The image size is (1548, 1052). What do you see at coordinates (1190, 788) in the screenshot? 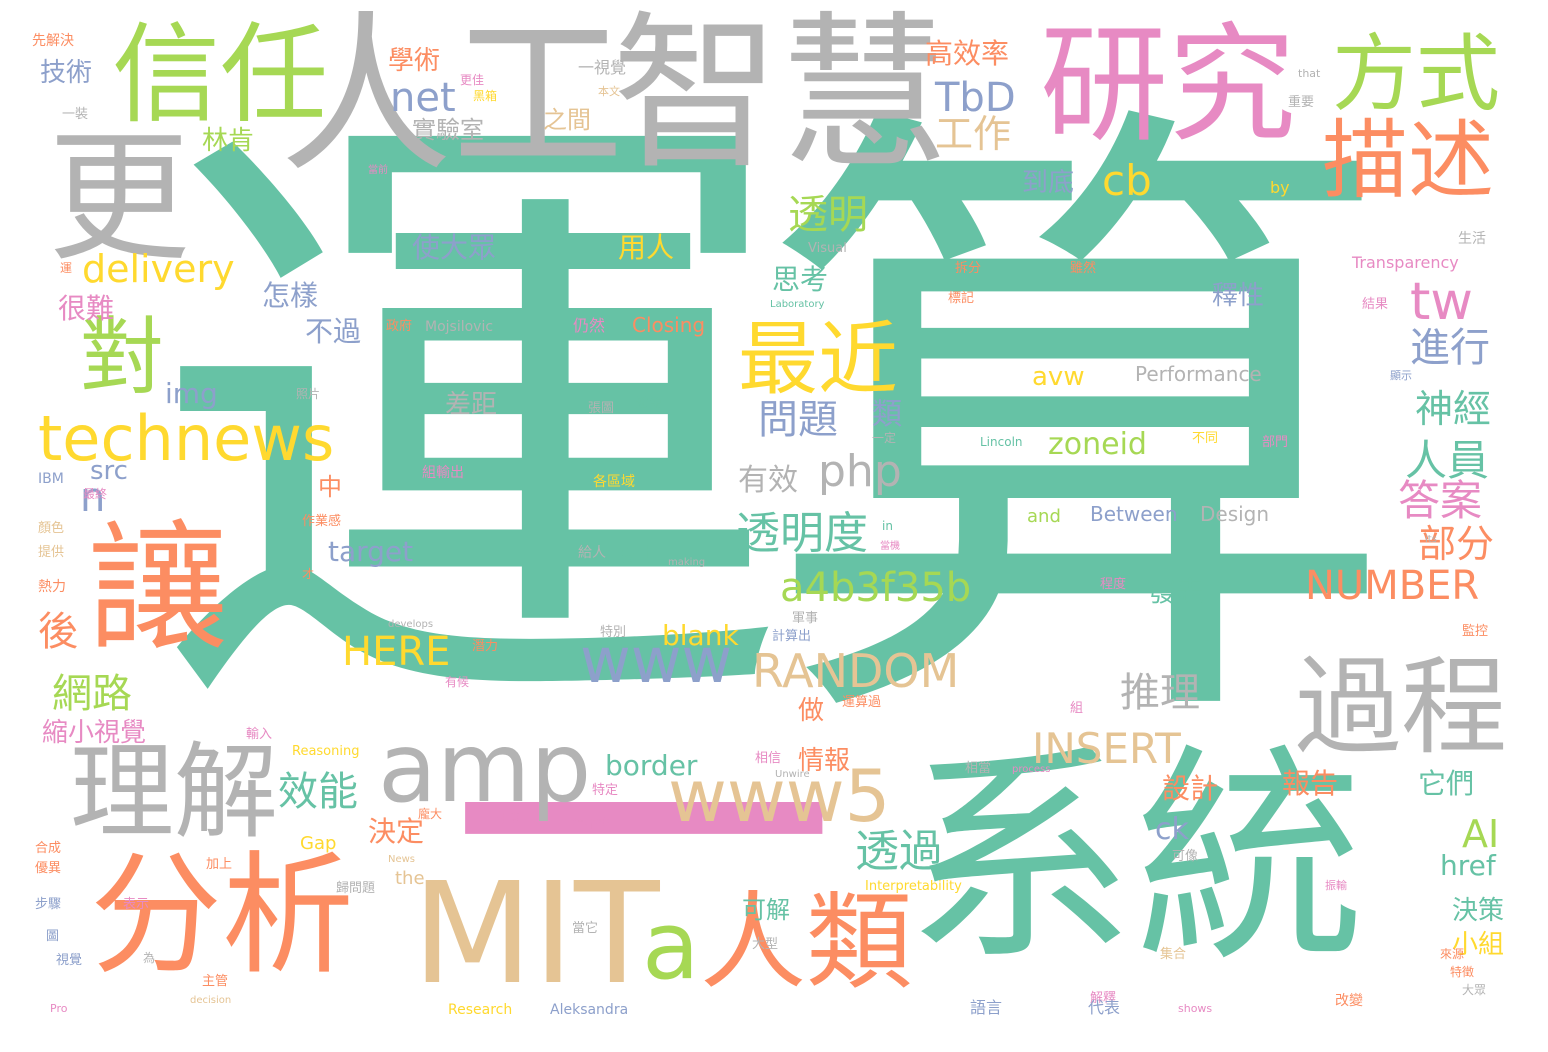
I see `word: 設計` at bounding box center [1190, 788].